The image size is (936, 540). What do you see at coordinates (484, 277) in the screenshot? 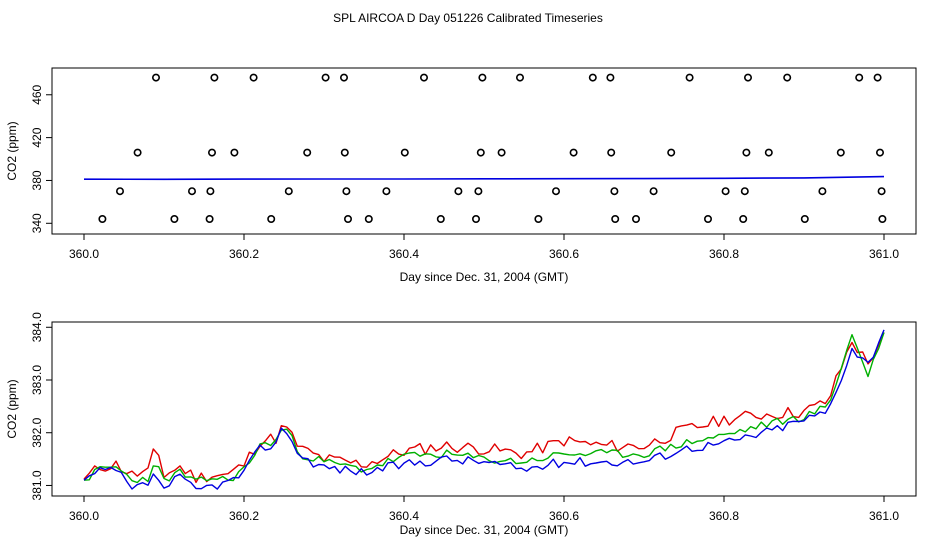
I see `top-x-axis-label: Day since Dec. 31, 2004 (GMT)` at bounding box center [484, 277].